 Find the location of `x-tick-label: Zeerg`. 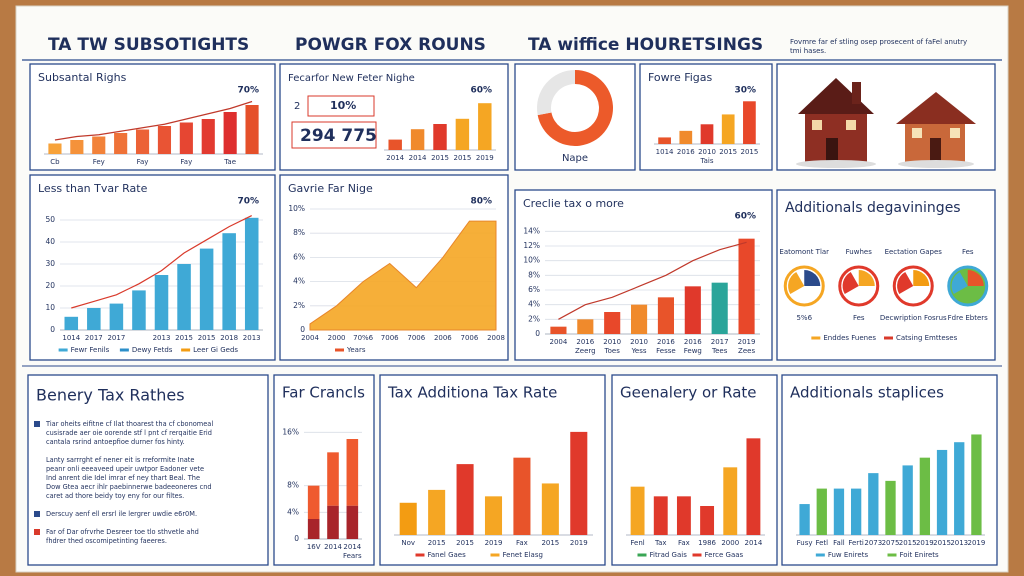

x-tick-label: Zeerg is located at coordinates (585, 351).